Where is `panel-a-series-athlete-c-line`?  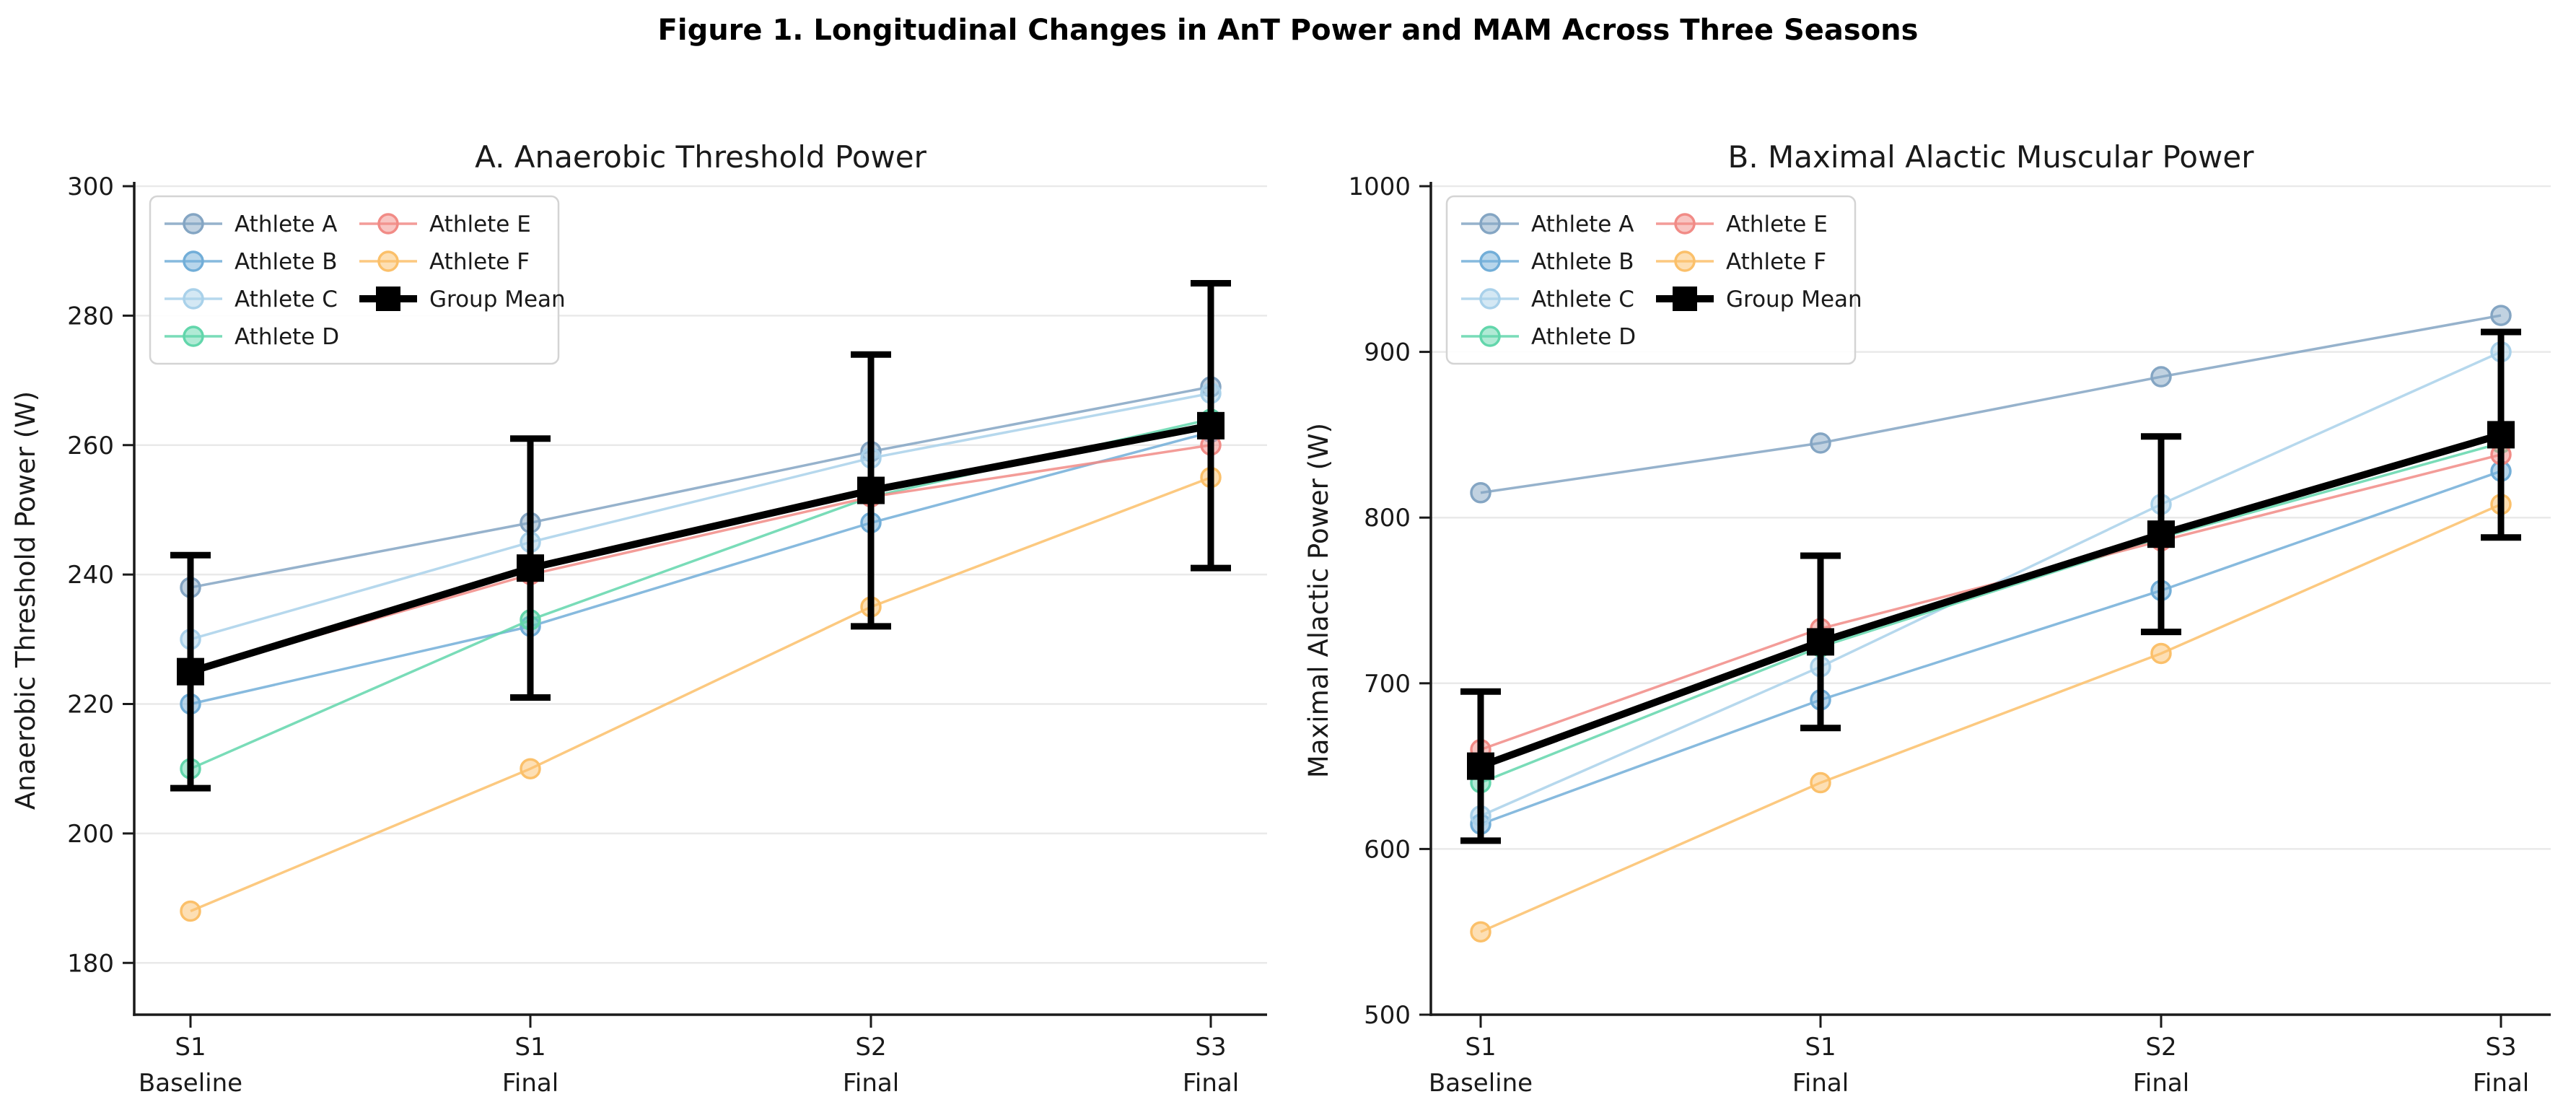 panel-a-series-athlete-c-line is located at coordinates (701, 516).